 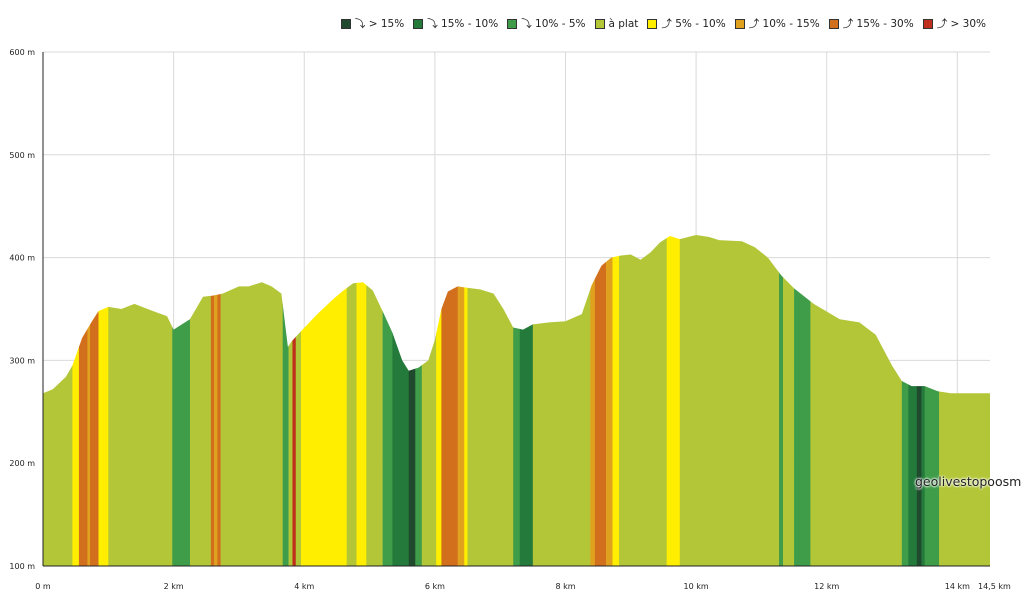 I want to click on legend-label: ⤴ 5% - 10%, so click(x=693, y=24).